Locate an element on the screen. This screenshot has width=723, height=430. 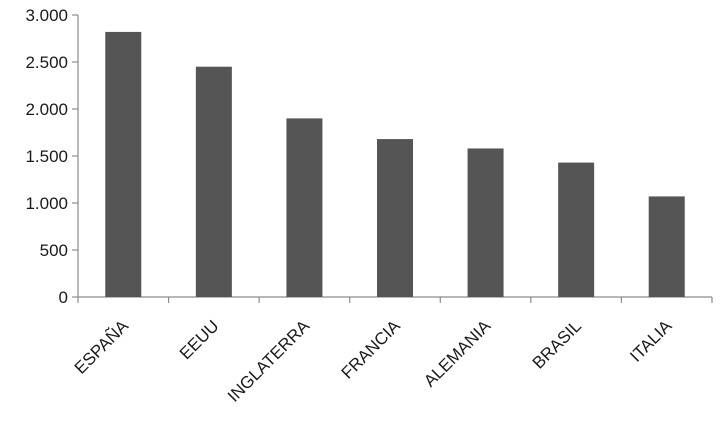
y-axis: 0 500 1.000 1.500 2.000 2.500 3.000 is located at coordinates (52, 156).